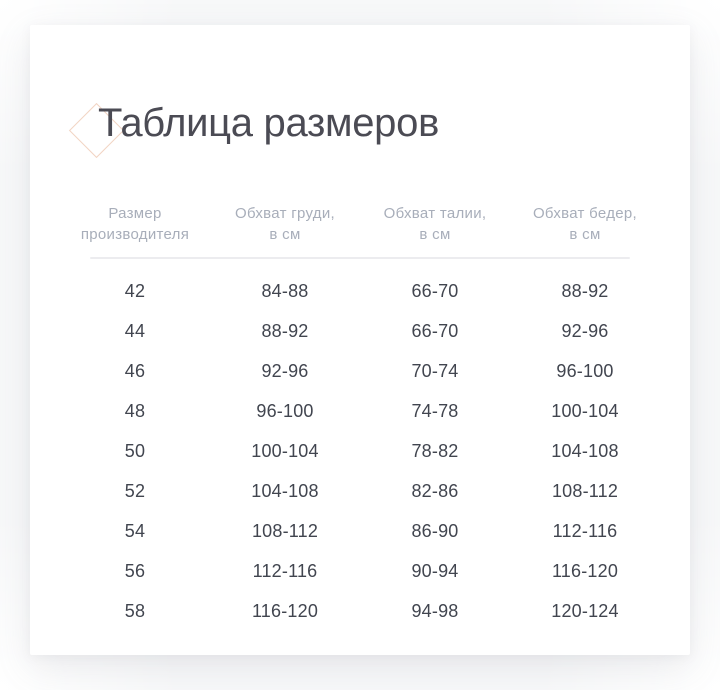  I want to click on table-row: 42 84-88 66-70 88-92, so click(360, 291).